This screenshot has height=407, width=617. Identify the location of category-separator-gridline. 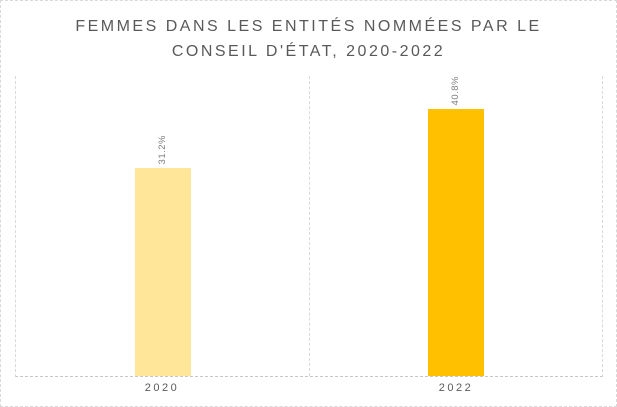
(309, 226).